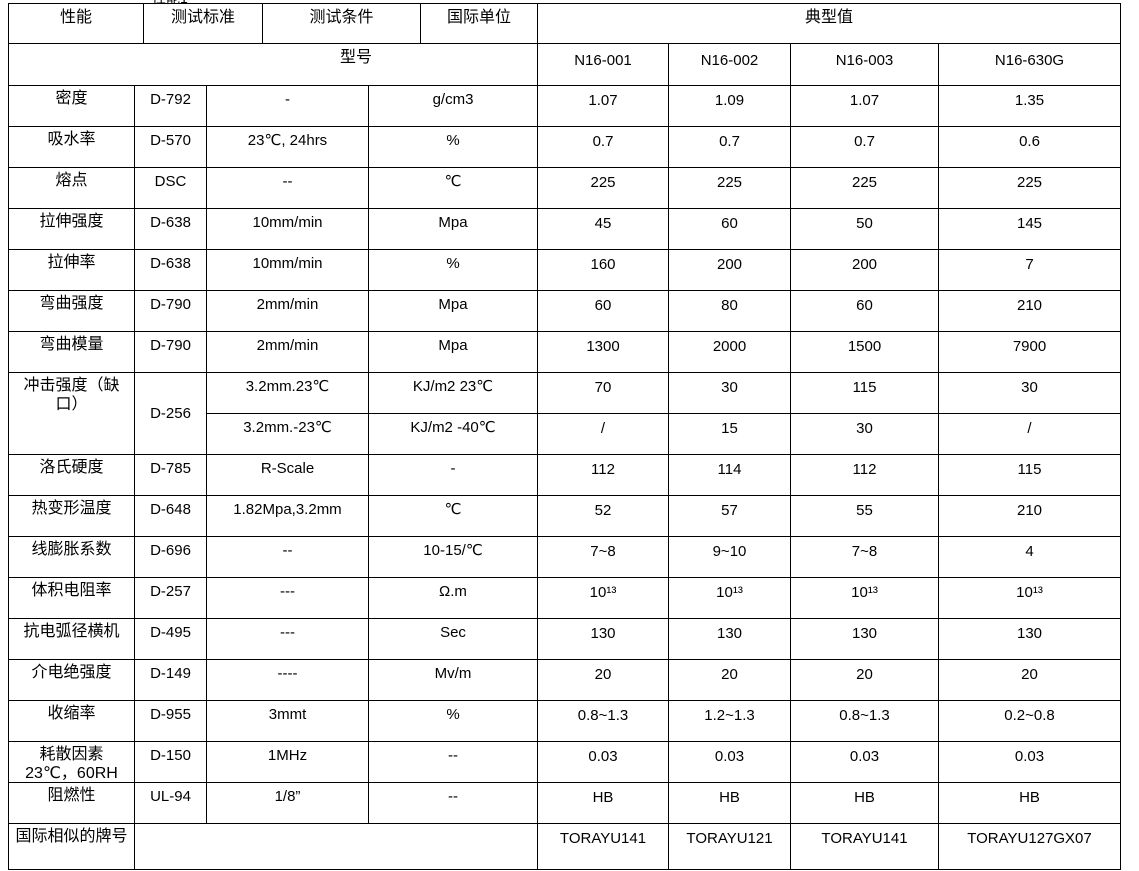  I want to click on test-condition-cell: ----, so click(288, 680).